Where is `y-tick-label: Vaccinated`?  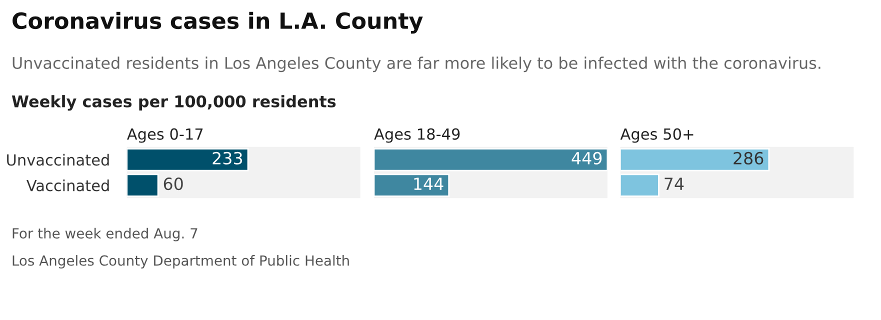
y-tick-label: Vaccinated is located at coordinates (67, 185).